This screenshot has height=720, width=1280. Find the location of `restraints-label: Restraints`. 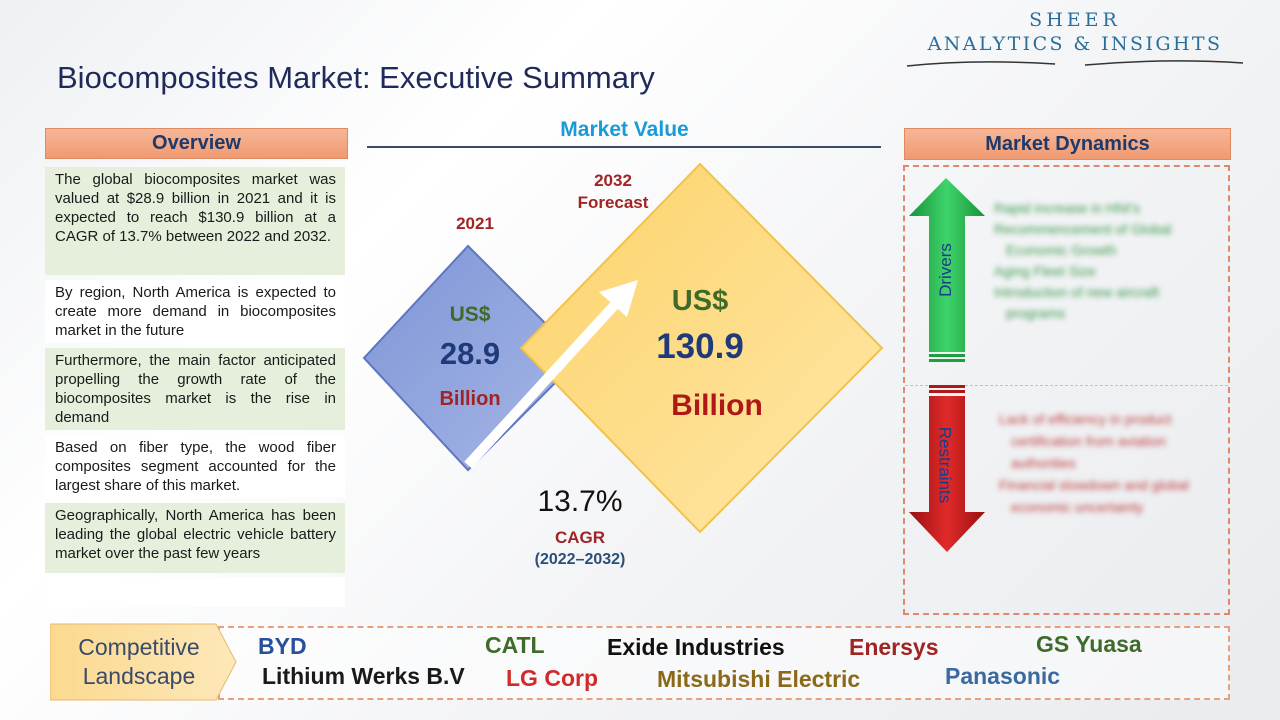

restraints-label: Restraints is located at coordinates (944, 465).